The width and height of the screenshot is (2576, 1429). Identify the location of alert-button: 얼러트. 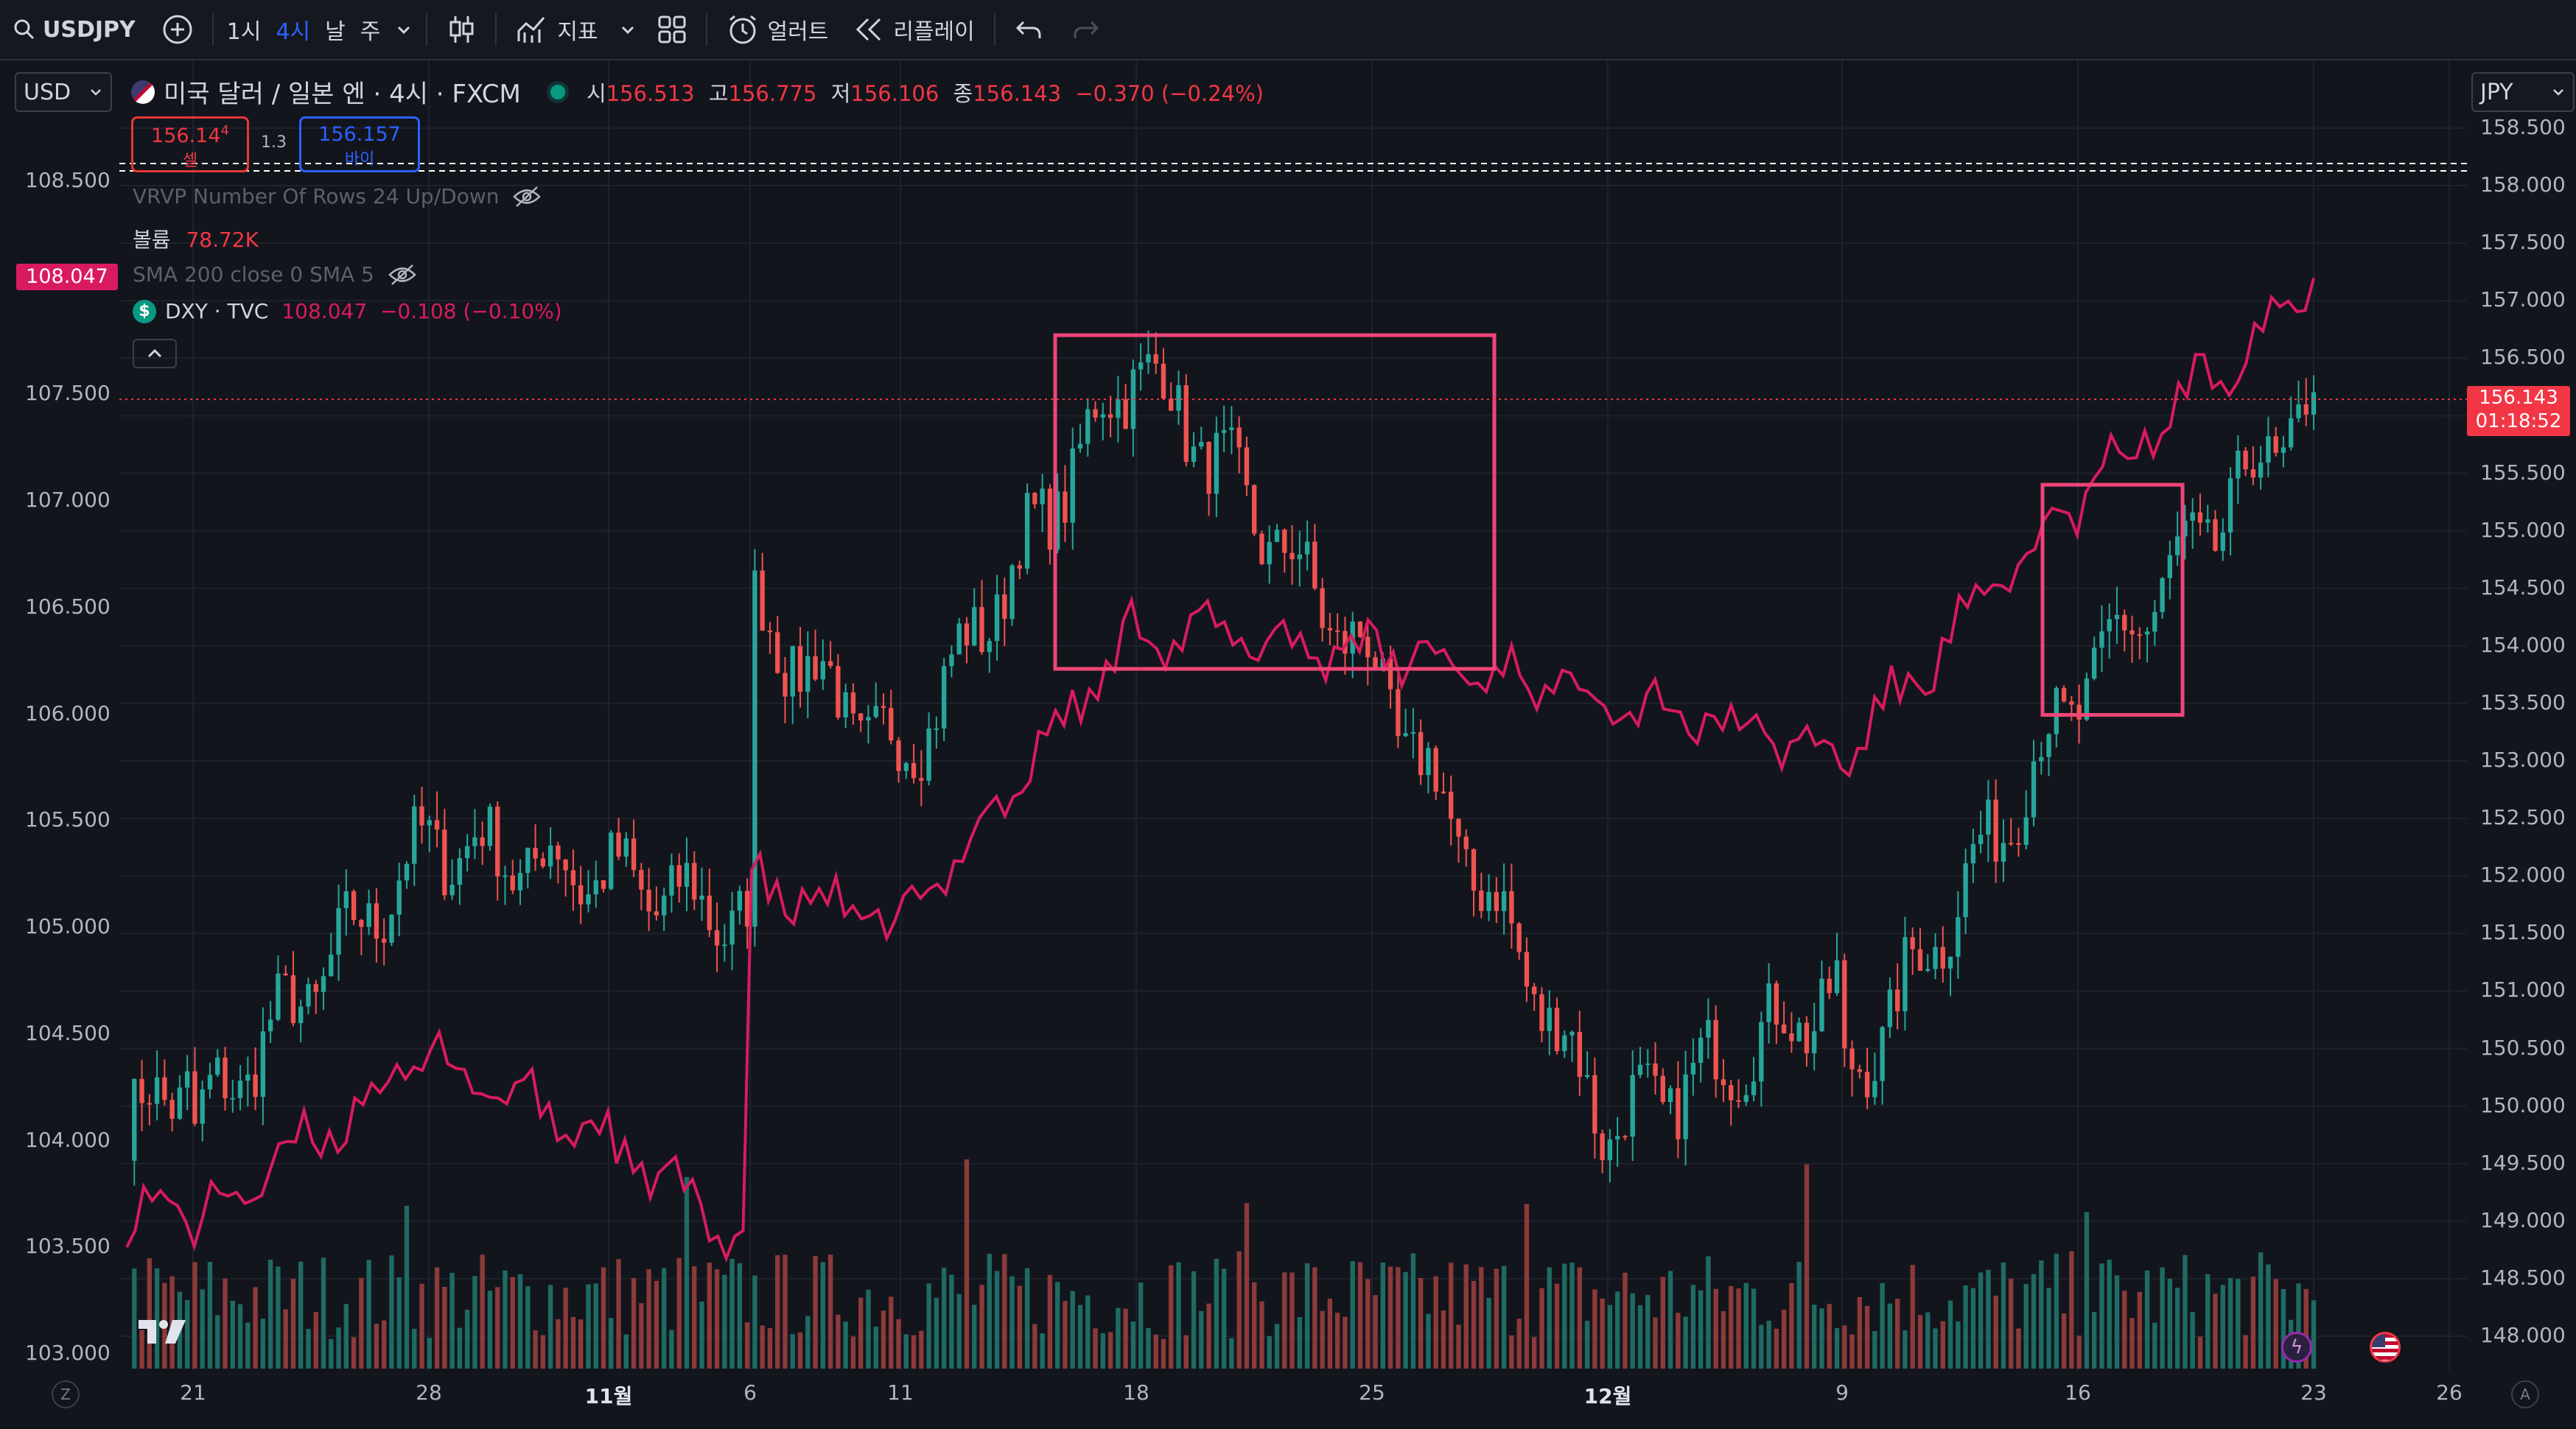
(777, 30).